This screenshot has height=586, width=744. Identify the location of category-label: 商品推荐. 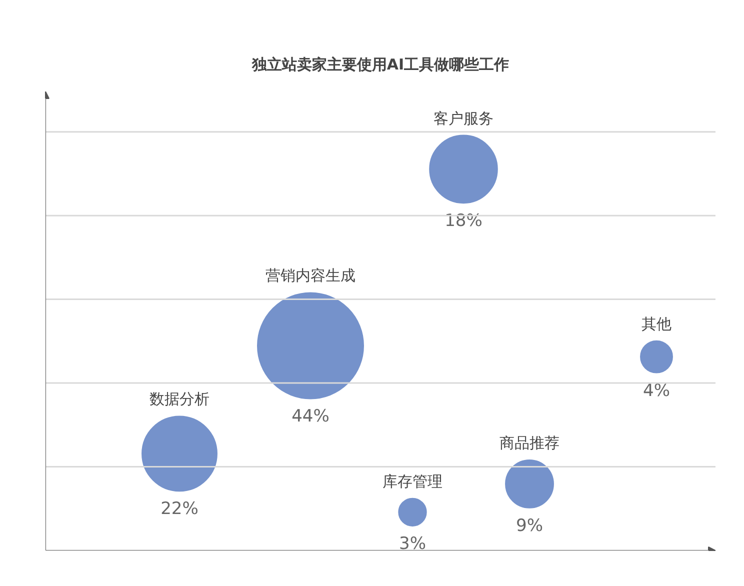
(530, 443).